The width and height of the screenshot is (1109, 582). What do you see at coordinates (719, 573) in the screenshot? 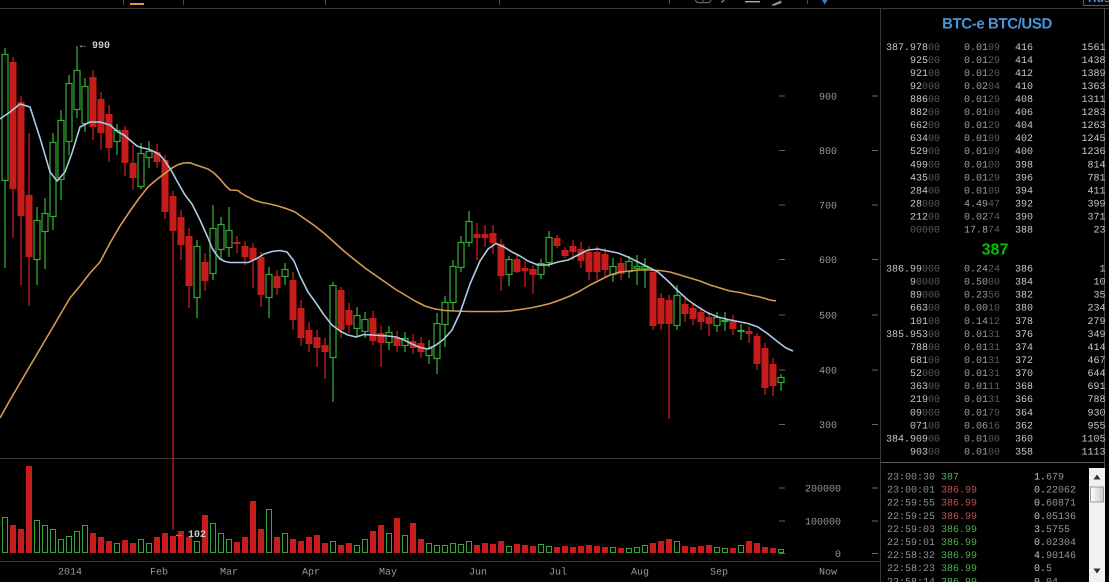
I see `svg-text: Sep` at bounding box center [719, 573].